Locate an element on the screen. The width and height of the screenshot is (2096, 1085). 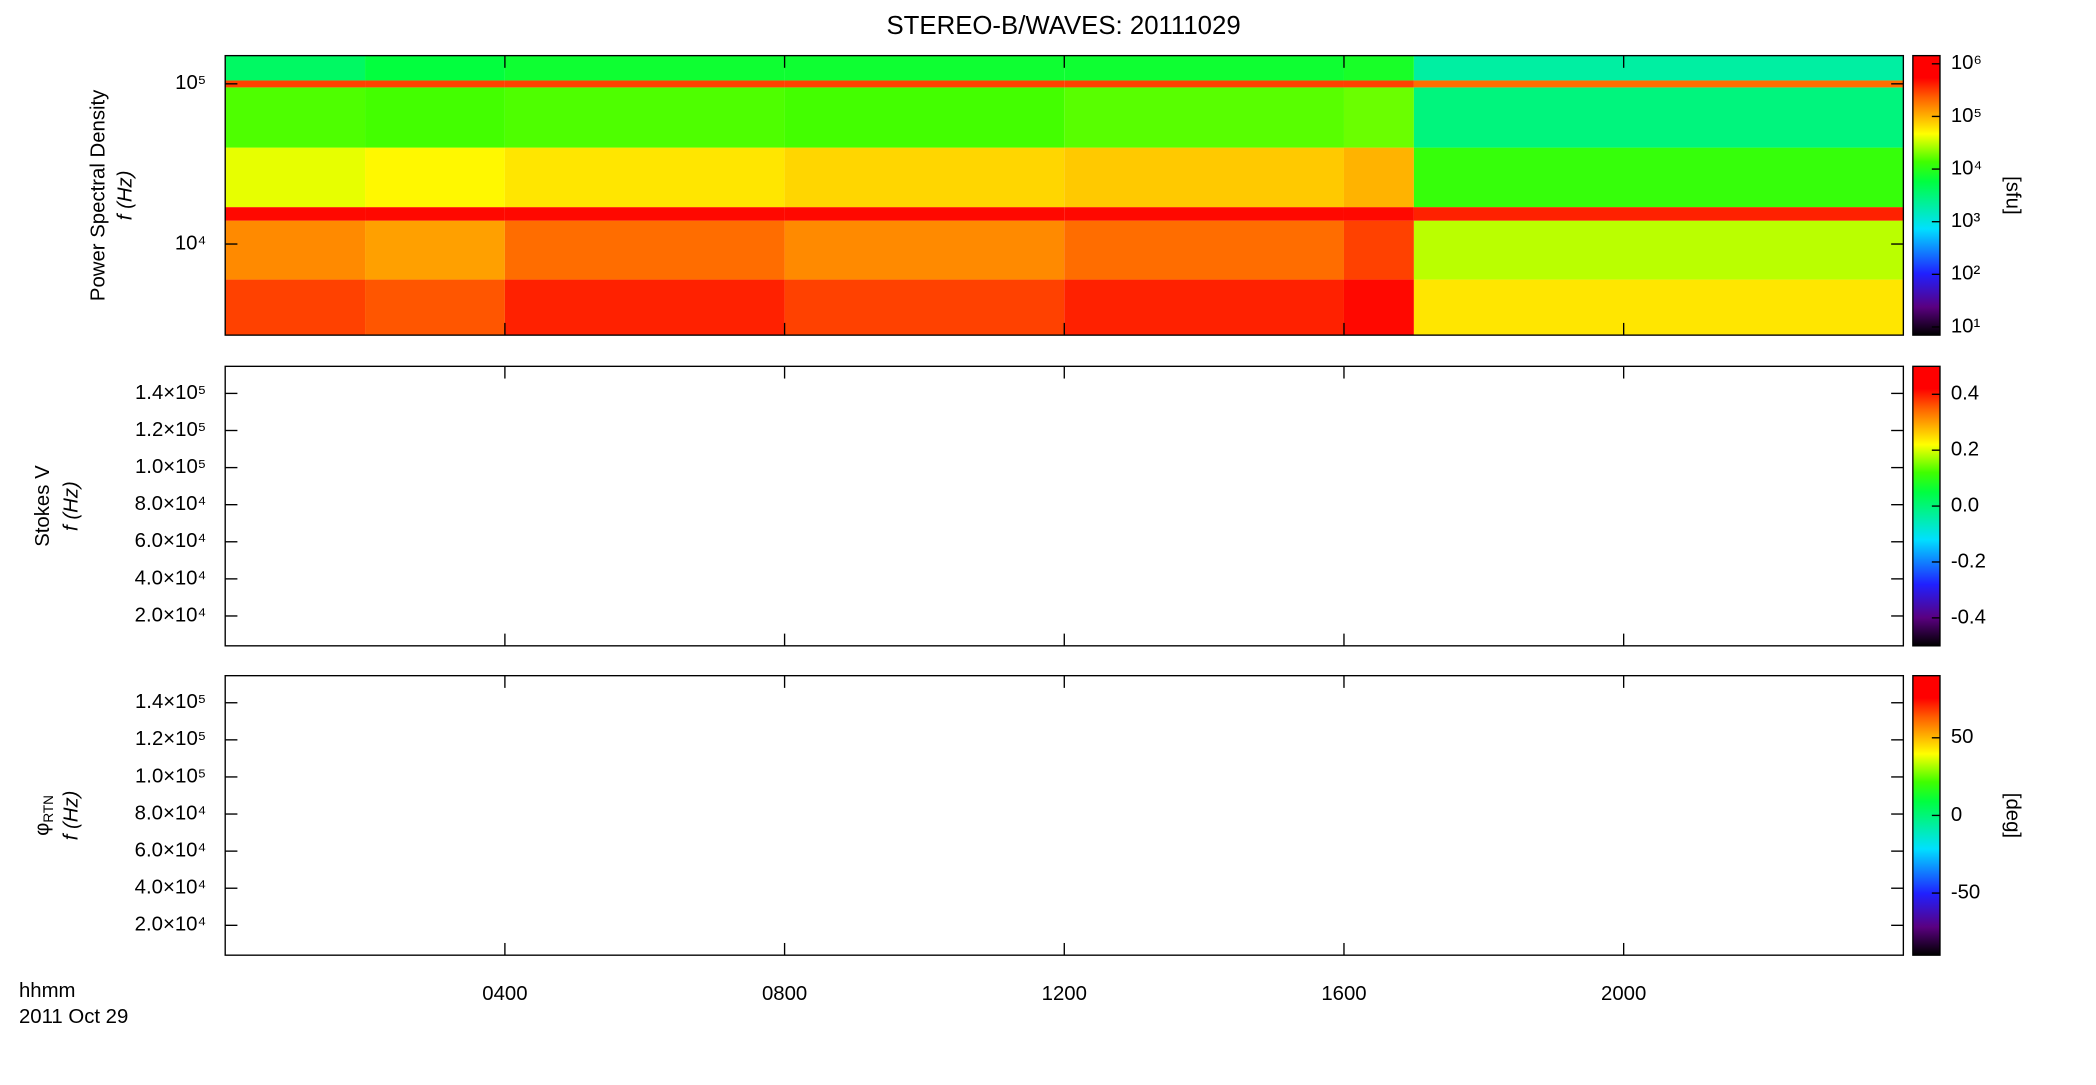
colorbar-tick-label: 50 is located at coordinates (1962, 737).